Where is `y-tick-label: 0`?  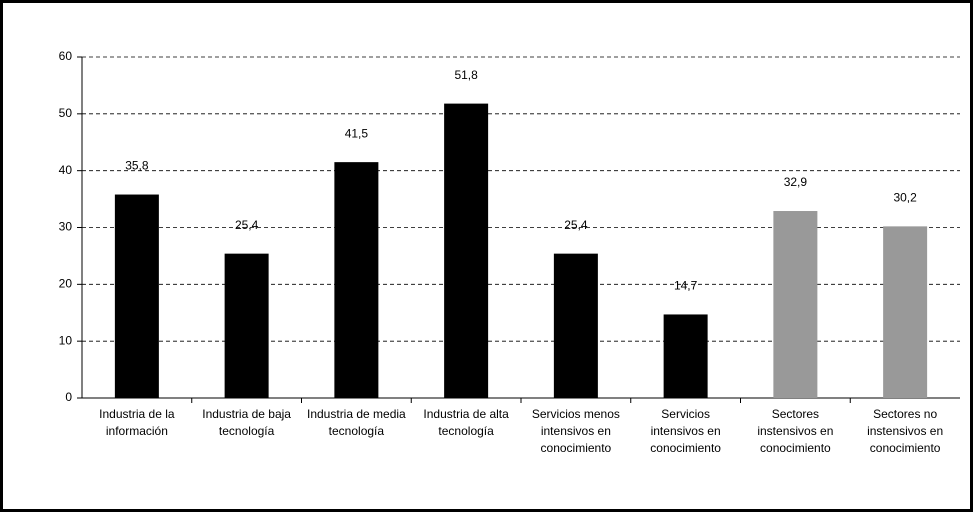
y-tick-label: 0 is located at coordinates (68, 397).